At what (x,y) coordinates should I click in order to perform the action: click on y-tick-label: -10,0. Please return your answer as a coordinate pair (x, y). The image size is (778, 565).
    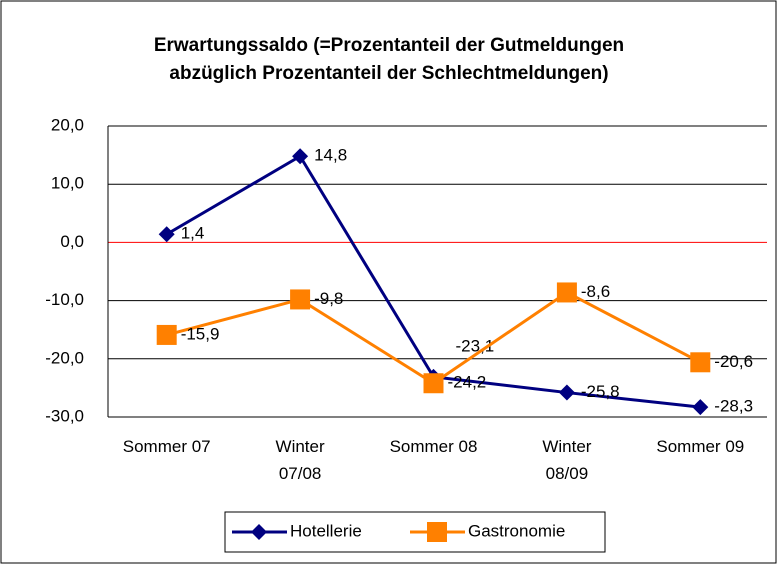
    Looking at the image, I should click on (64, 299).